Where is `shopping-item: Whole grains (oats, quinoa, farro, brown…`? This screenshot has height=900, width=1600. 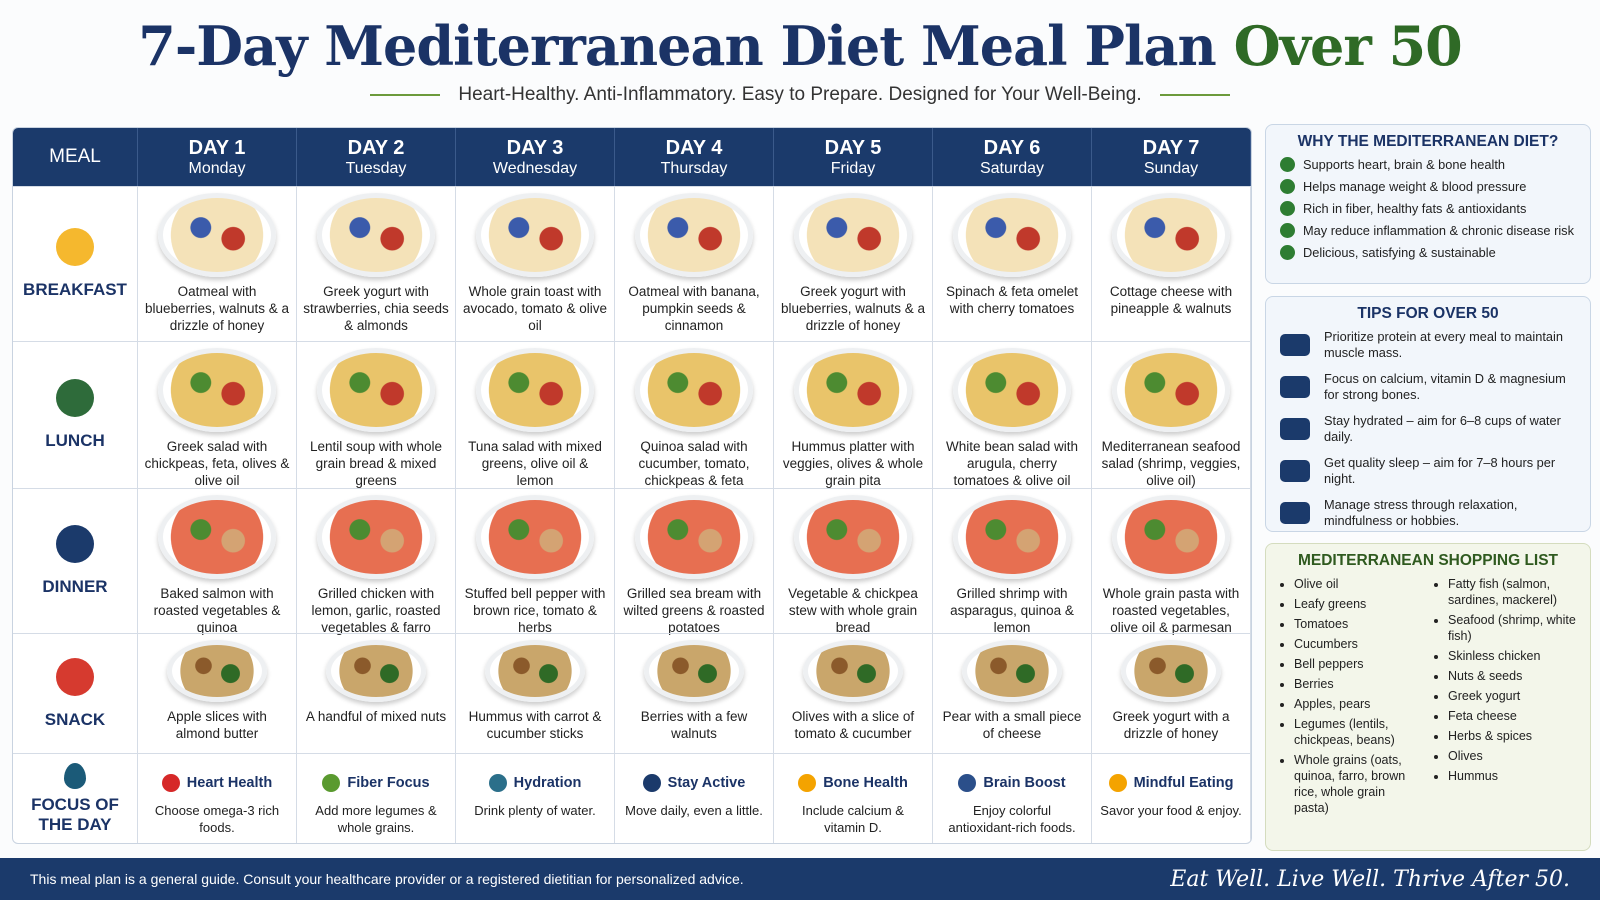 shopping-item: Whole grains (oats, quinoa, farro, brown… is located at coordinates (1358, 784).